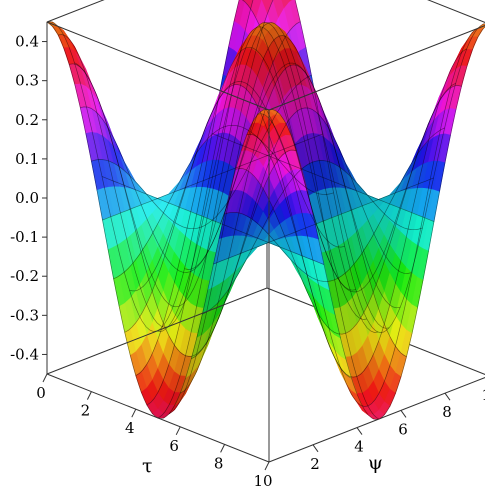 Image resolution: width=485 pixels, height=500 pixels. Describe the element at coordinates (219, 463) in the screenshot. I see `tau-tick-label: 8` at that location.